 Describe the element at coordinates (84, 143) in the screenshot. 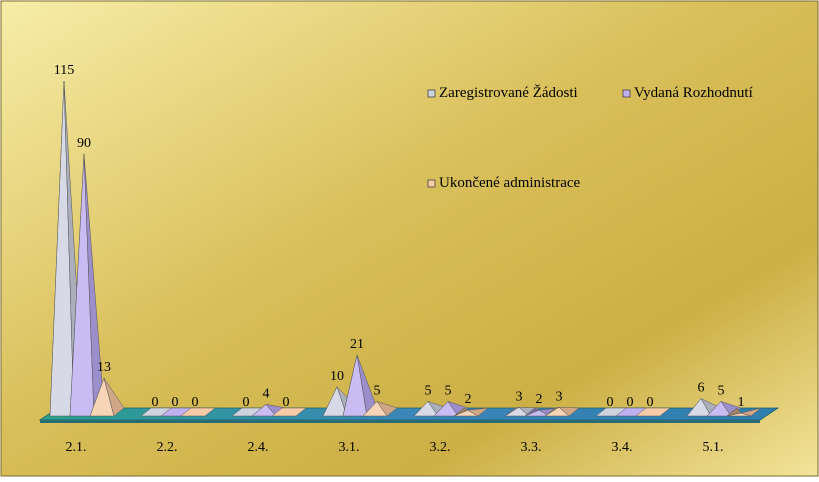

I see `data-label: 90` at that location.